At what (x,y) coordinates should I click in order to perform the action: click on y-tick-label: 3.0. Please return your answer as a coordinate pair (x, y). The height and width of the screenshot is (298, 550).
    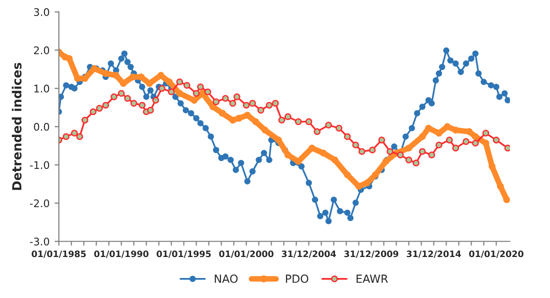
    Looking at the image, I should click on (42, 12).